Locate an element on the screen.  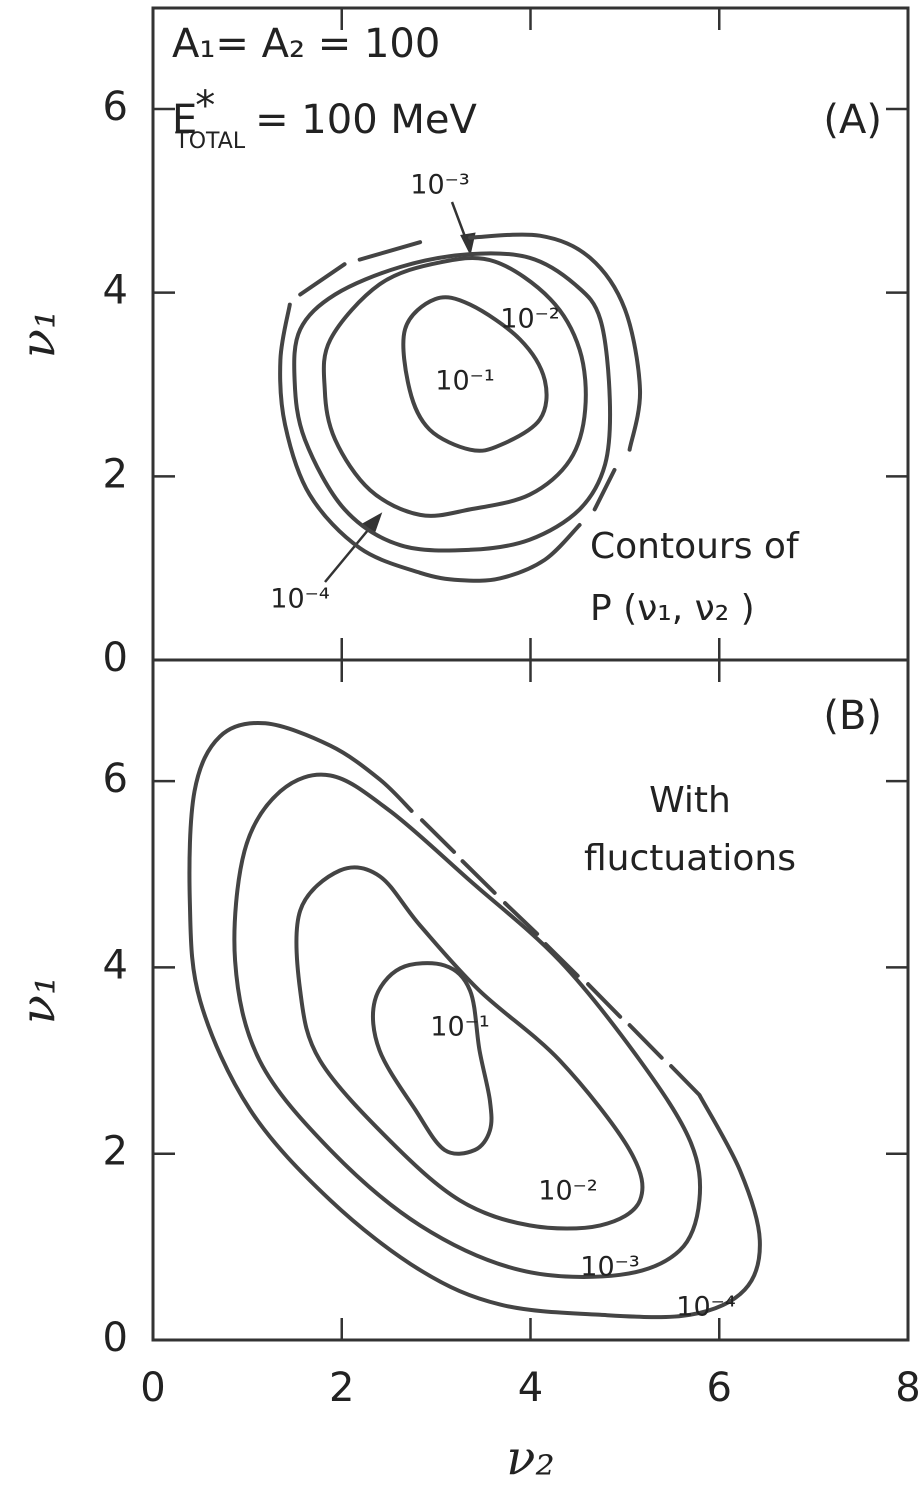
annotation: P (ν₁, ν₂ ) is located at coordinates (672, 608).